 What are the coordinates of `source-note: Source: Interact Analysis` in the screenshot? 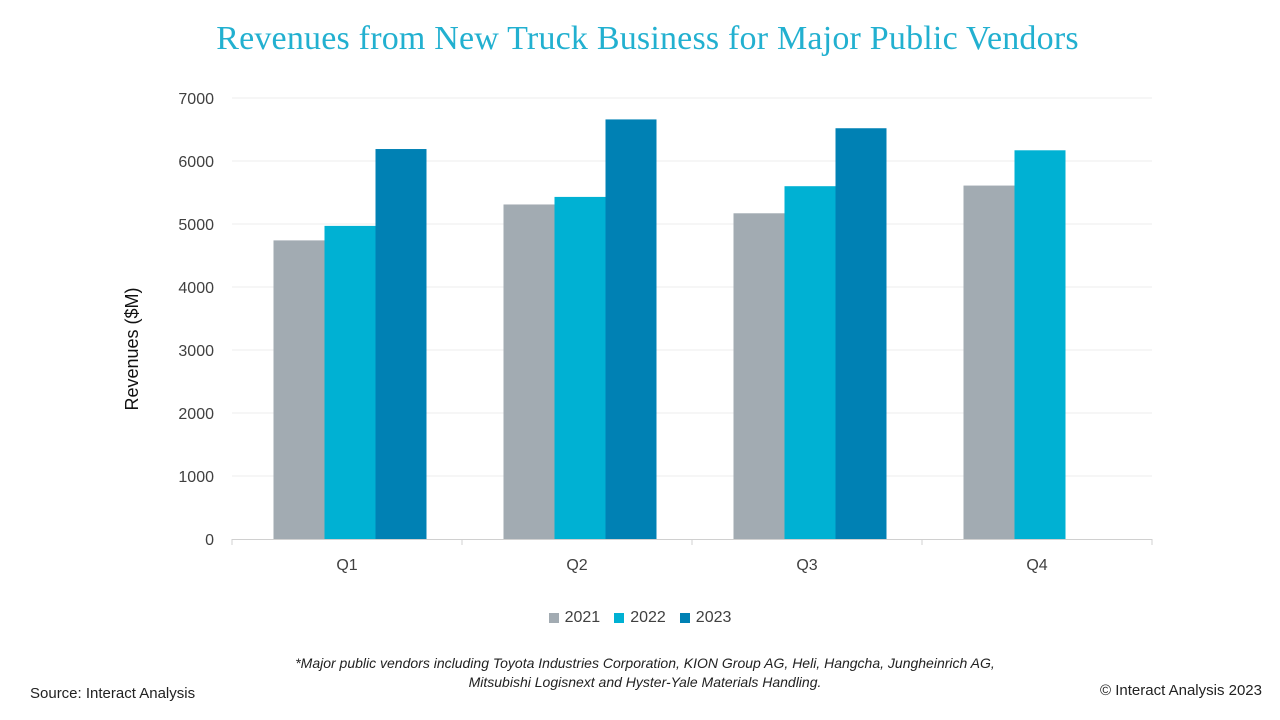 It's located at (113, 693).